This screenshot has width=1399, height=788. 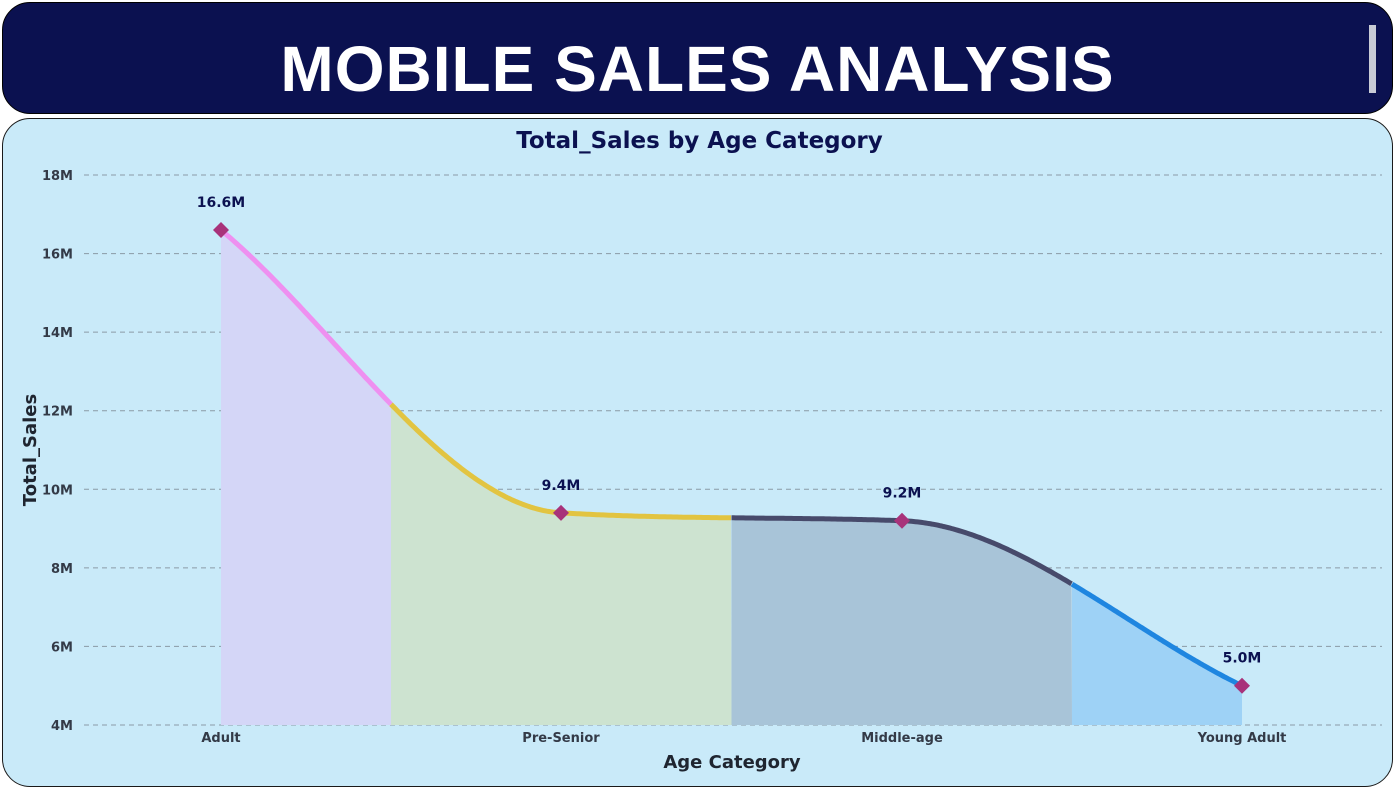 I want to click on y-tick-label: 6M, so click(x=62, y=647).